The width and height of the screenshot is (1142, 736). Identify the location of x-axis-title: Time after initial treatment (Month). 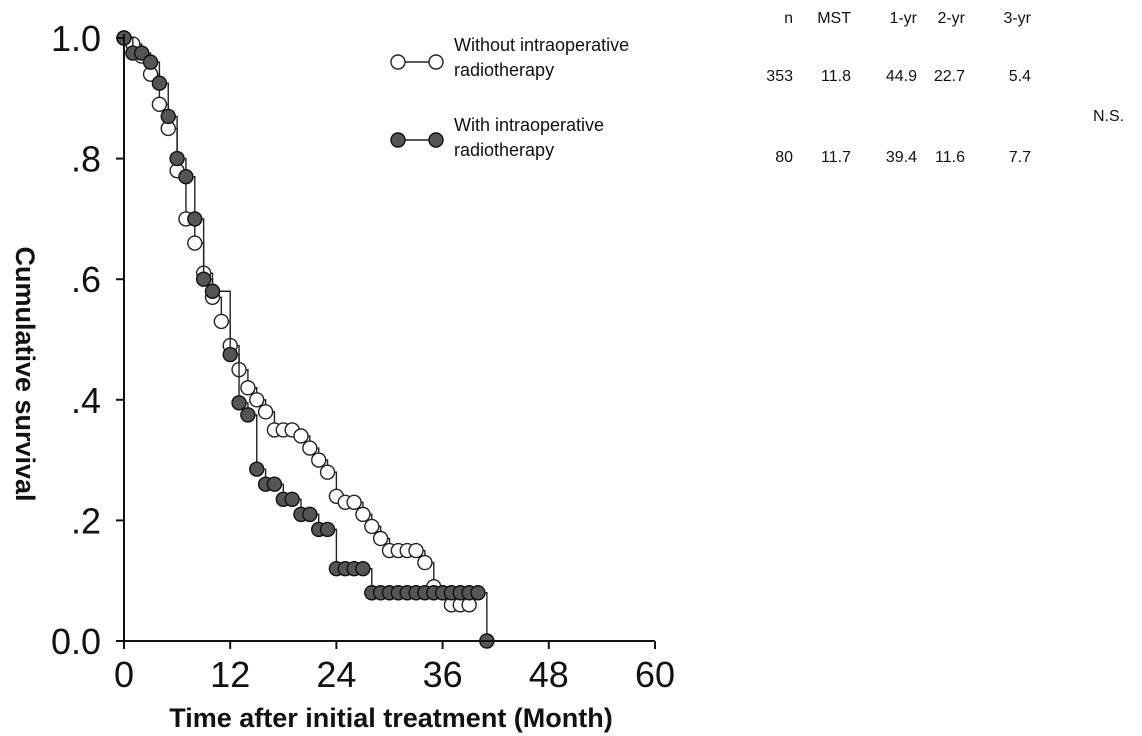
(391, 718).